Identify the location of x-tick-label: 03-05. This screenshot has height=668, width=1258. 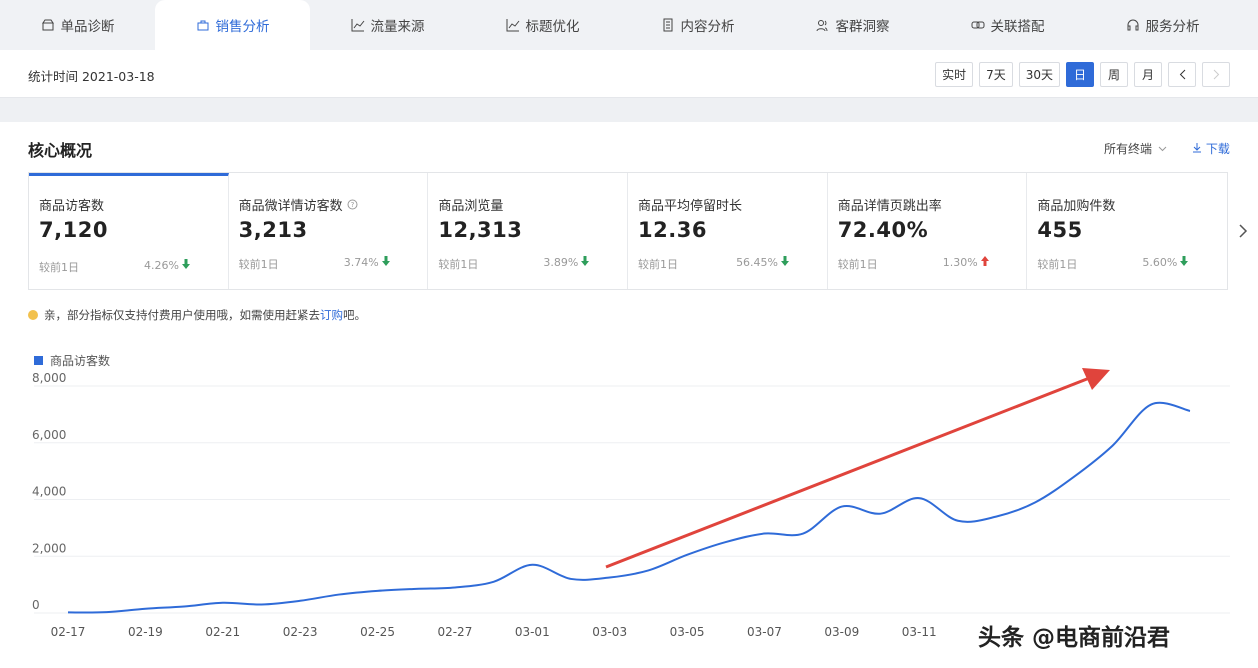
(687, 632).